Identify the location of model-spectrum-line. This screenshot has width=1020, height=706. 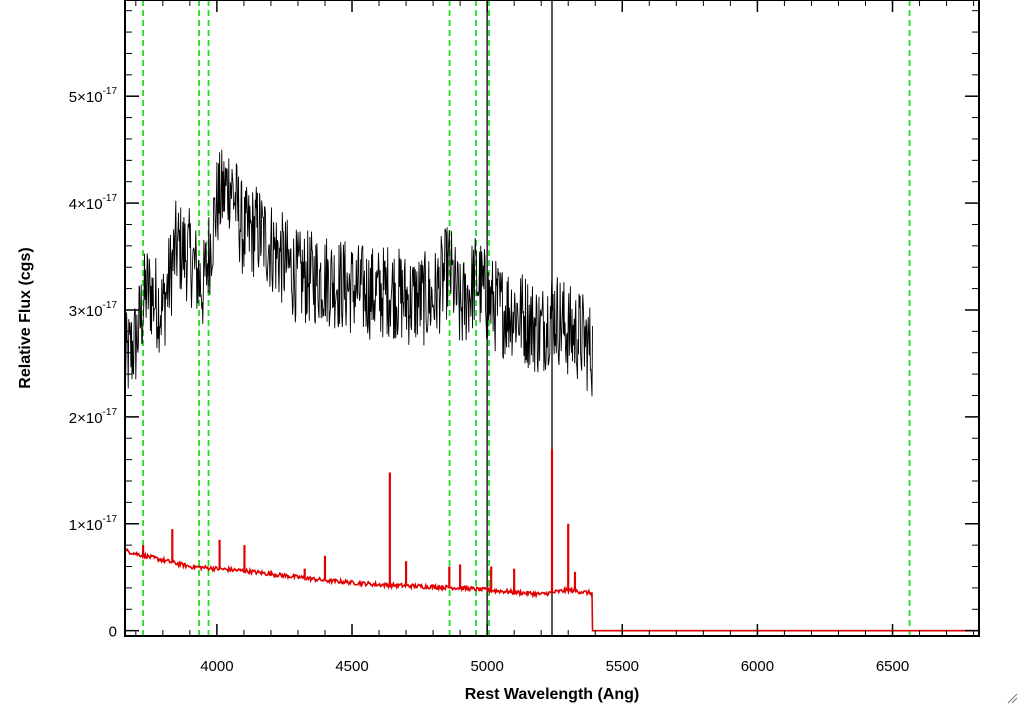
(552, 589).